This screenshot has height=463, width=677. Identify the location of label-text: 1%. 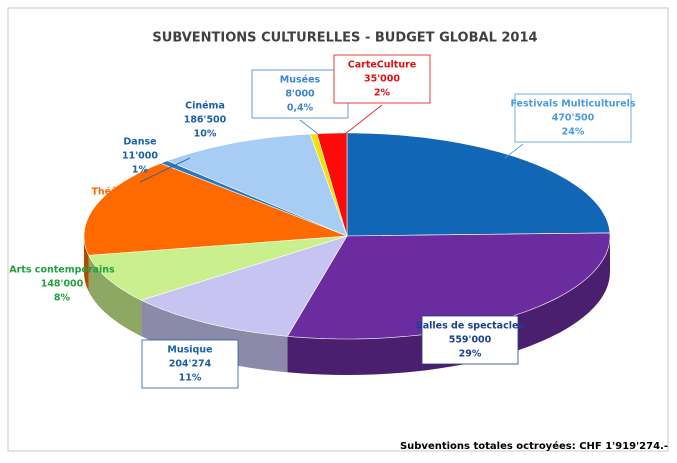
(140, 170).